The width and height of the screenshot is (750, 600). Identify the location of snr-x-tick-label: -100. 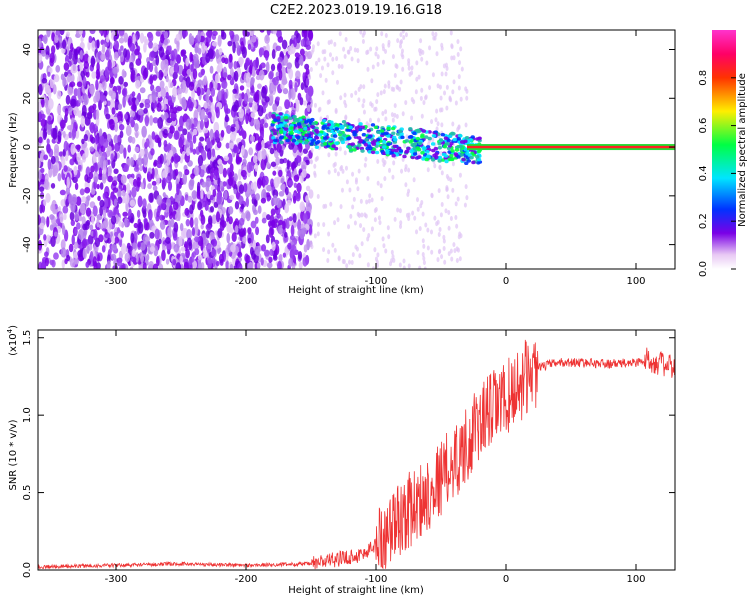
(376, 579).